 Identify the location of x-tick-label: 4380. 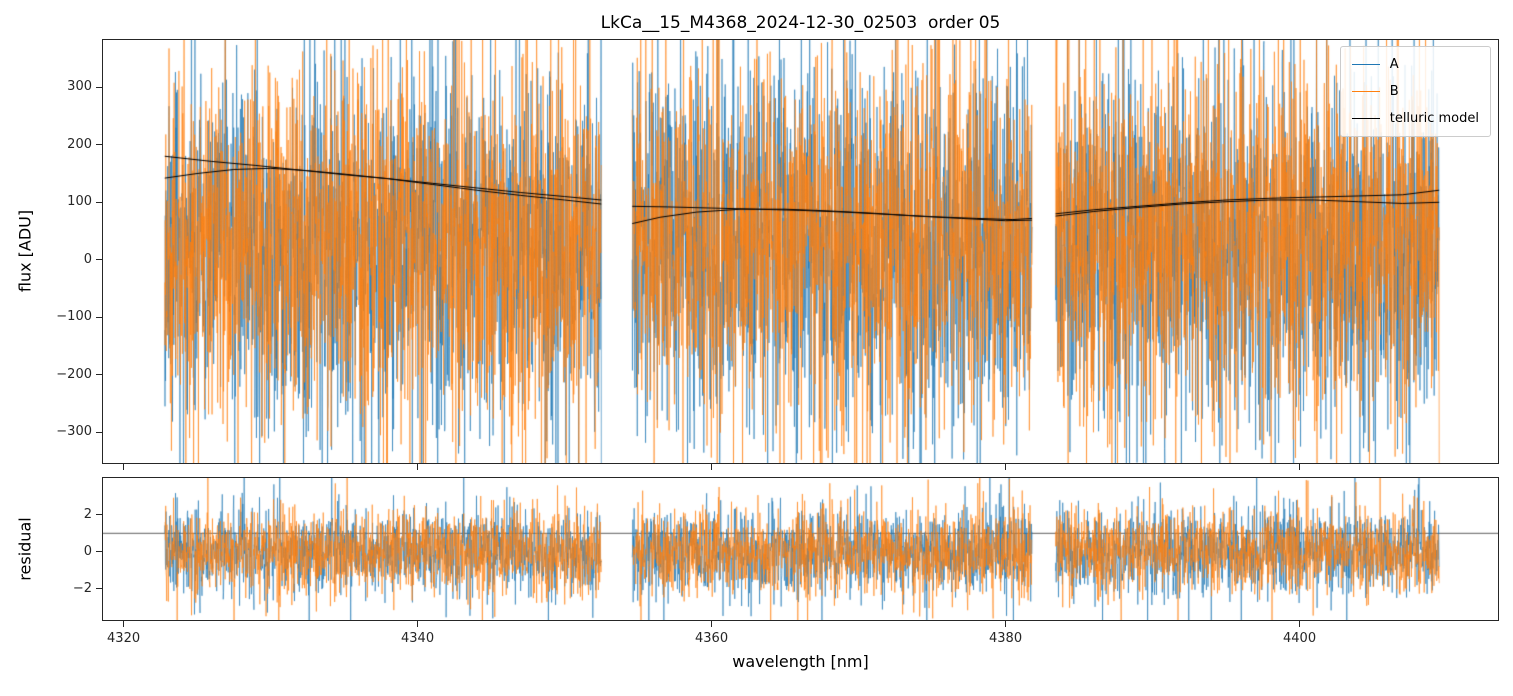
(1006, 638).